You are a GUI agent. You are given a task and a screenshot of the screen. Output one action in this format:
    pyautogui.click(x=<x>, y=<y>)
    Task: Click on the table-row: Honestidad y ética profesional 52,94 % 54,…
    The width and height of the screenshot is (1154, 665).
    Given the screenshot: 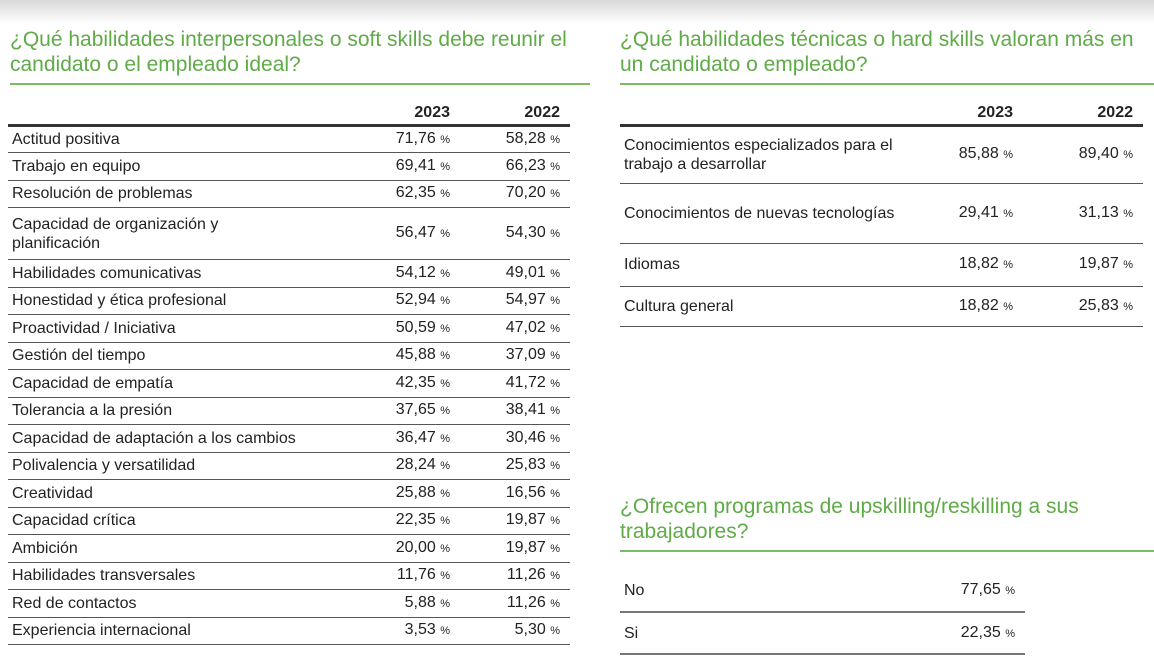 What is the action you would take?
    pyautogui.click(x=289, y=301)
    